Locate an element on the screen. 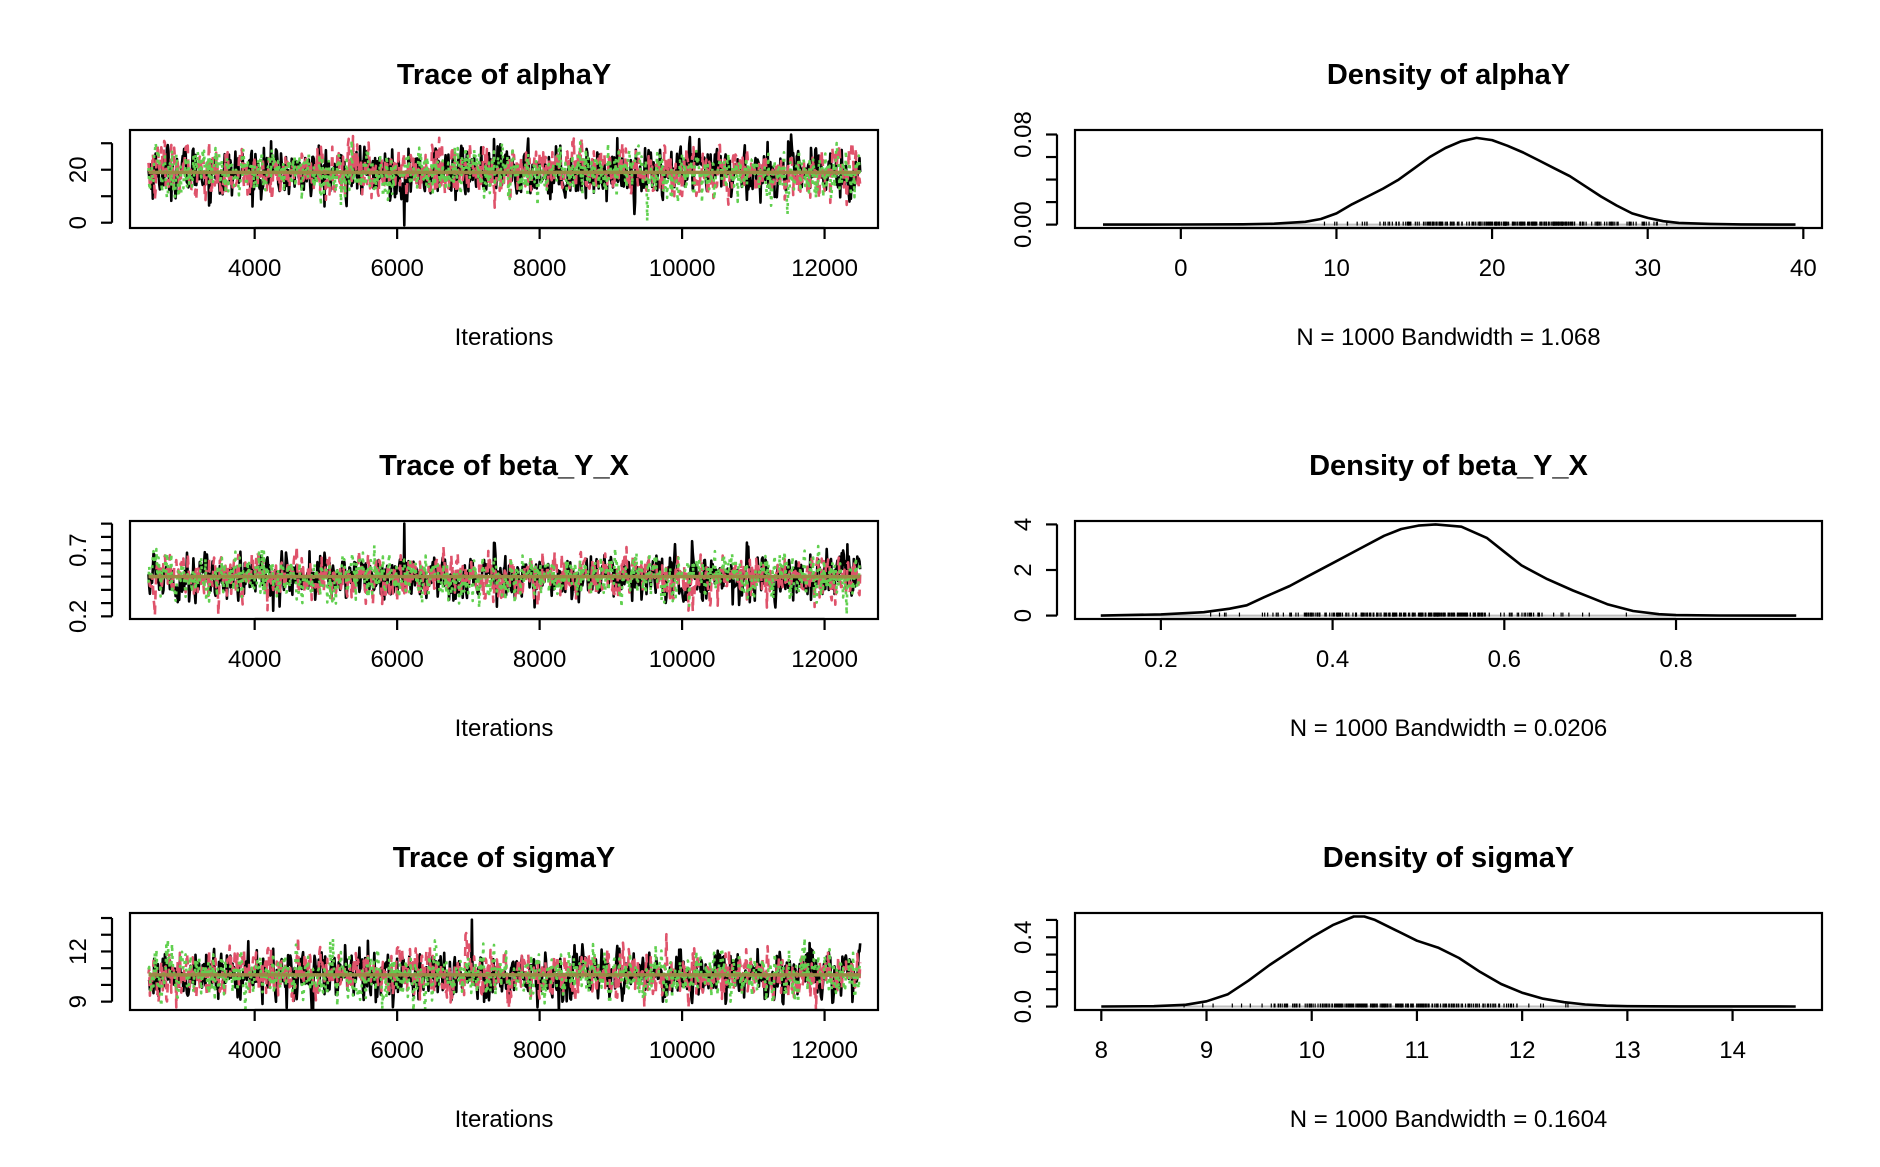  y-tick-label: 12 is located at coordinates (78, 951).